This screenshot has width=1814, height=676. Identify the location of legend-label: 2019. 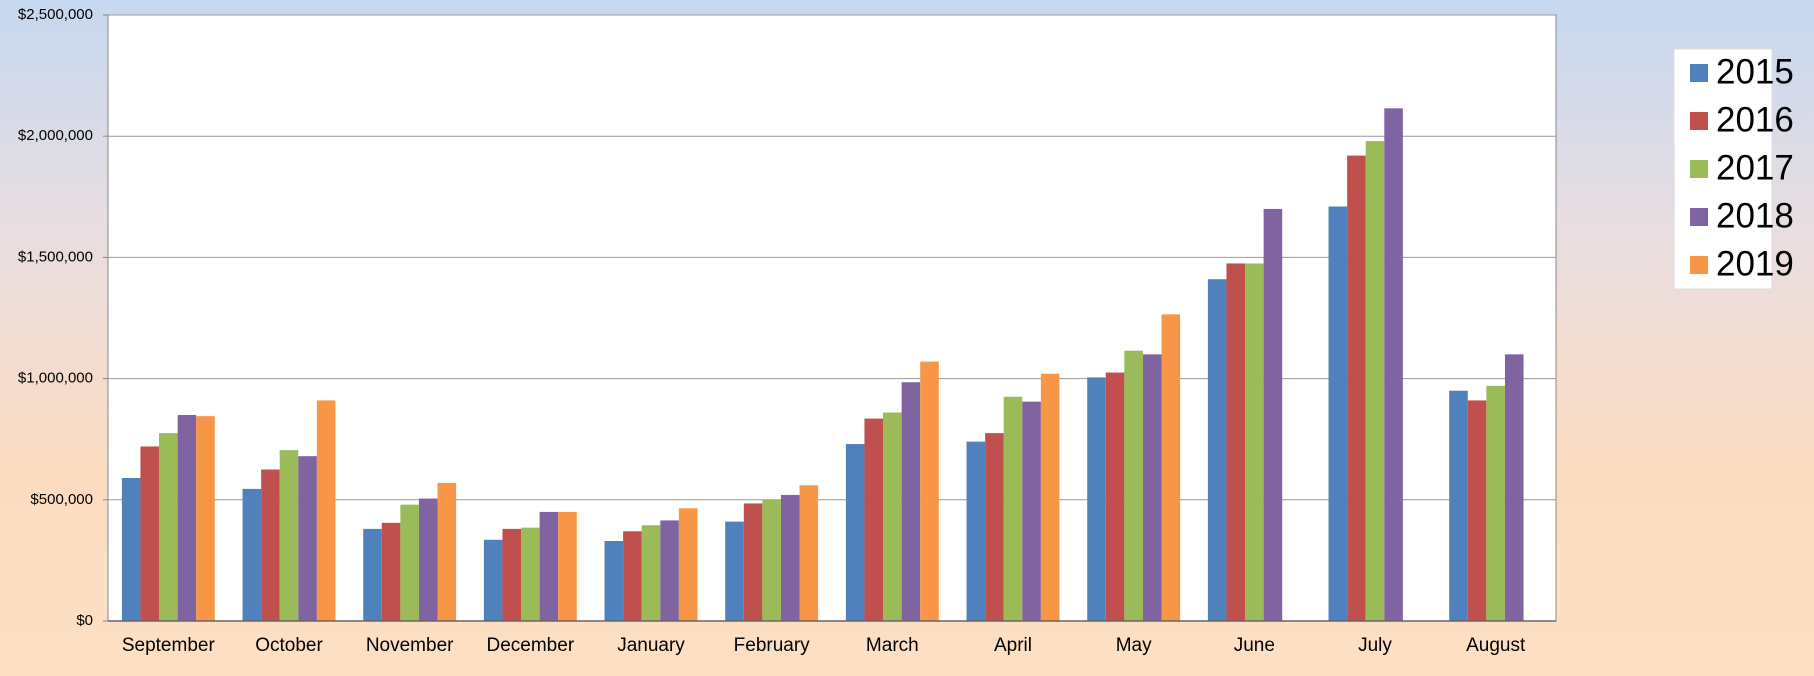
(1755, 263).